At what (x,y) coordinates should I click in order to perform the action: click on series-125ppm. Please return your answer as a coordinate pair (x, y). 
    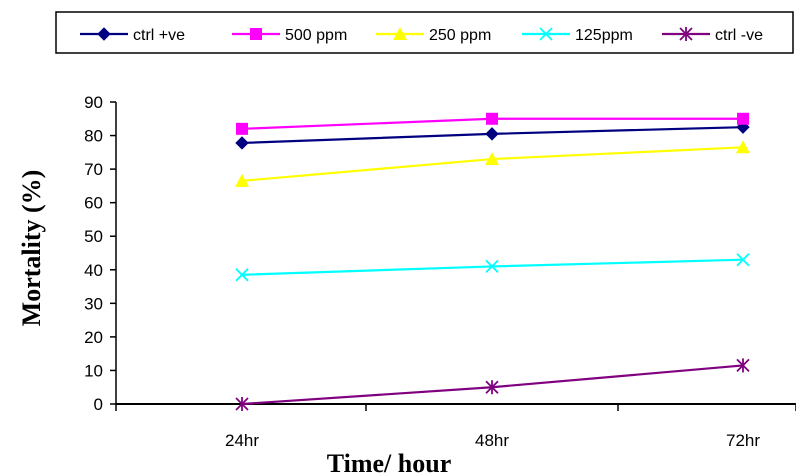
    Looking at the image, I should click on (492, 267).